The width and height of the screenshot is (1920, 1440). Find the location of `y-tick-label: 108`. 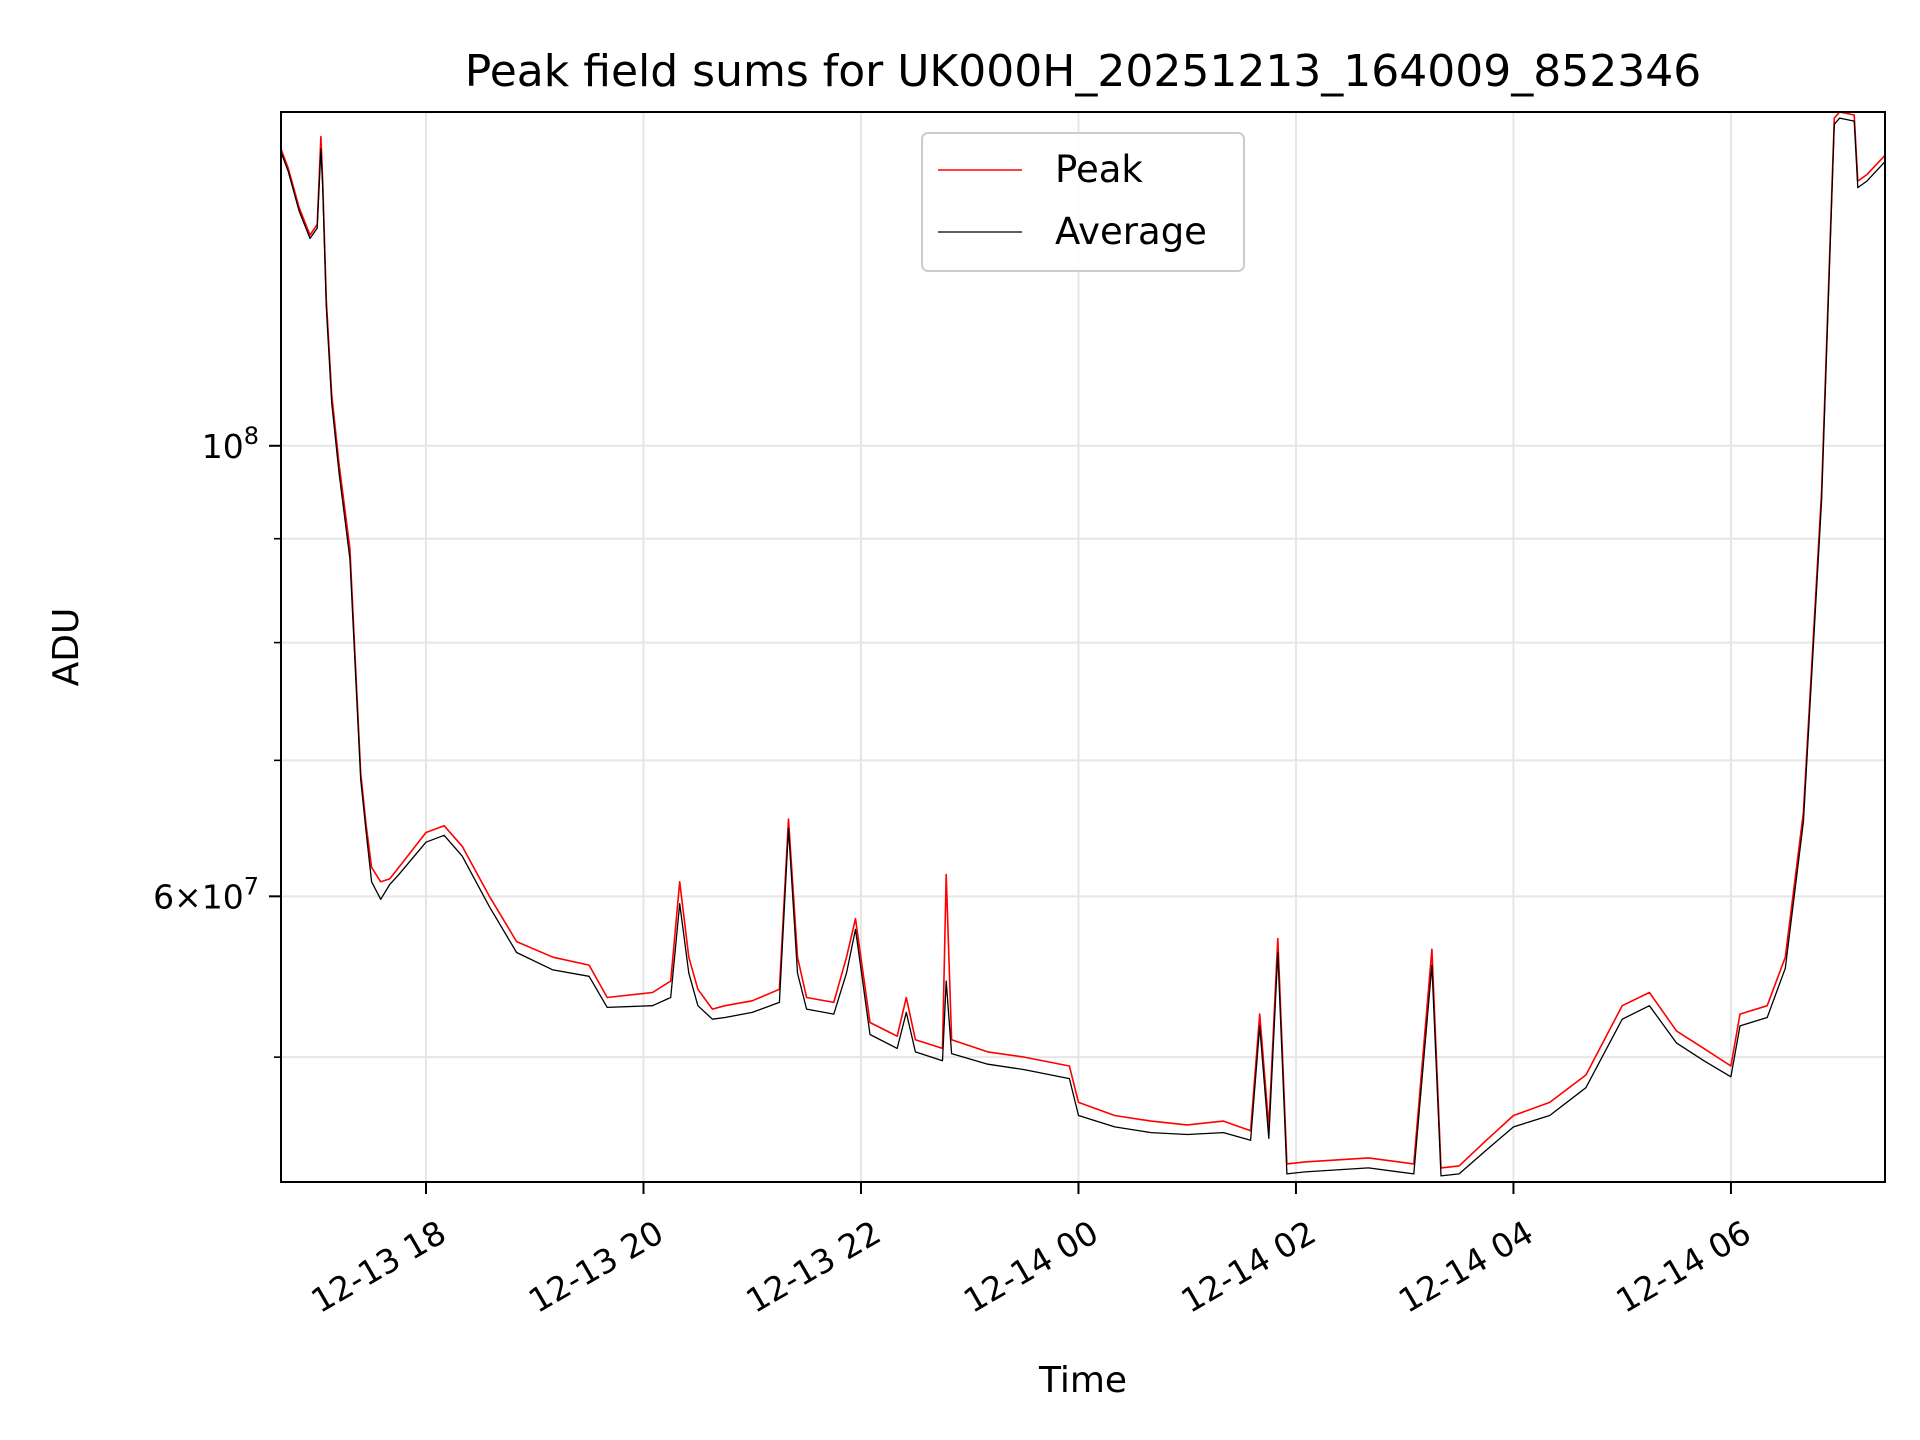

y-tick-label: 108 is located at coordinates (230, 444).